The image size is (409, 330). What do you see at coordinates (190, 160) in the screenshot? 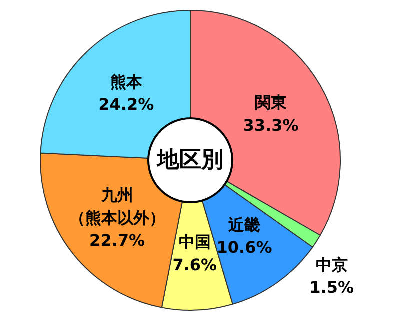
I see `text: 地区別` at bounding box center [190, 160].